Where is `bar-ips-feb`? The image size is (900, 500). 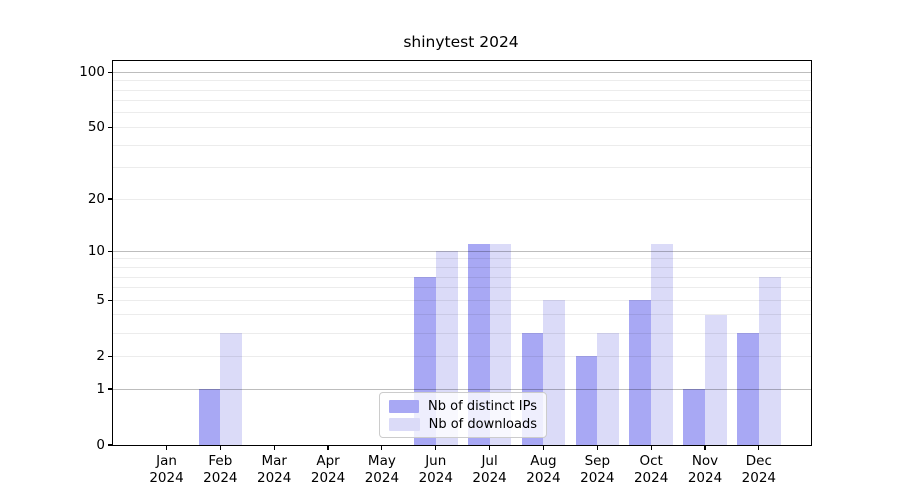
bar-ips-feb is located at coordinates (209, 417).